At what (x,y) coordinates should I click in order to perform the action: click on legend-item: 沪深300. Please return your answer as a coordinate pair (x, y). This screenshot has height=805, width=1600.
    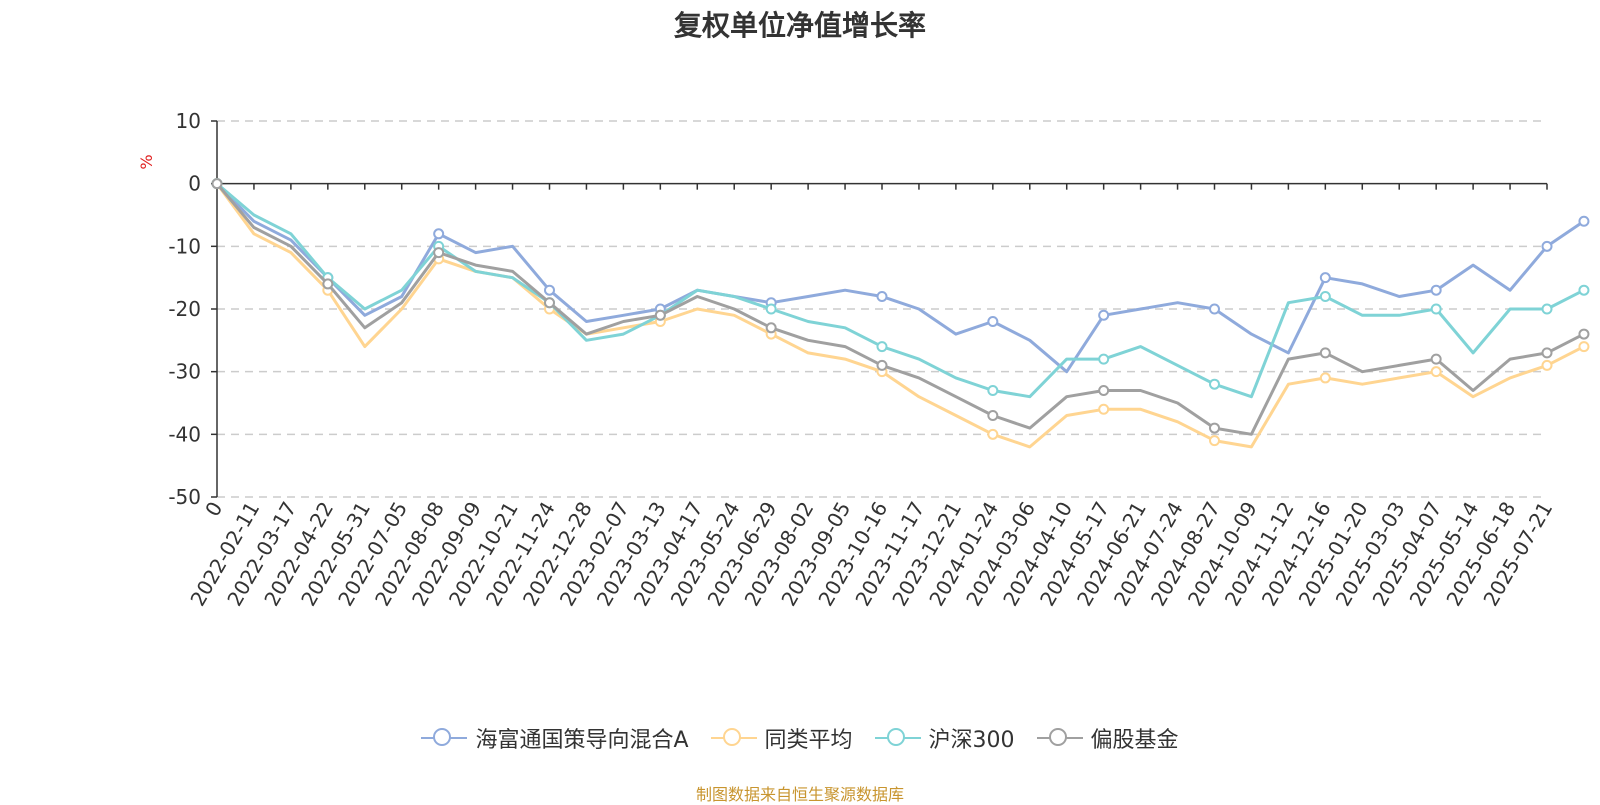
    Looking at the image, I should click on (944, 738).